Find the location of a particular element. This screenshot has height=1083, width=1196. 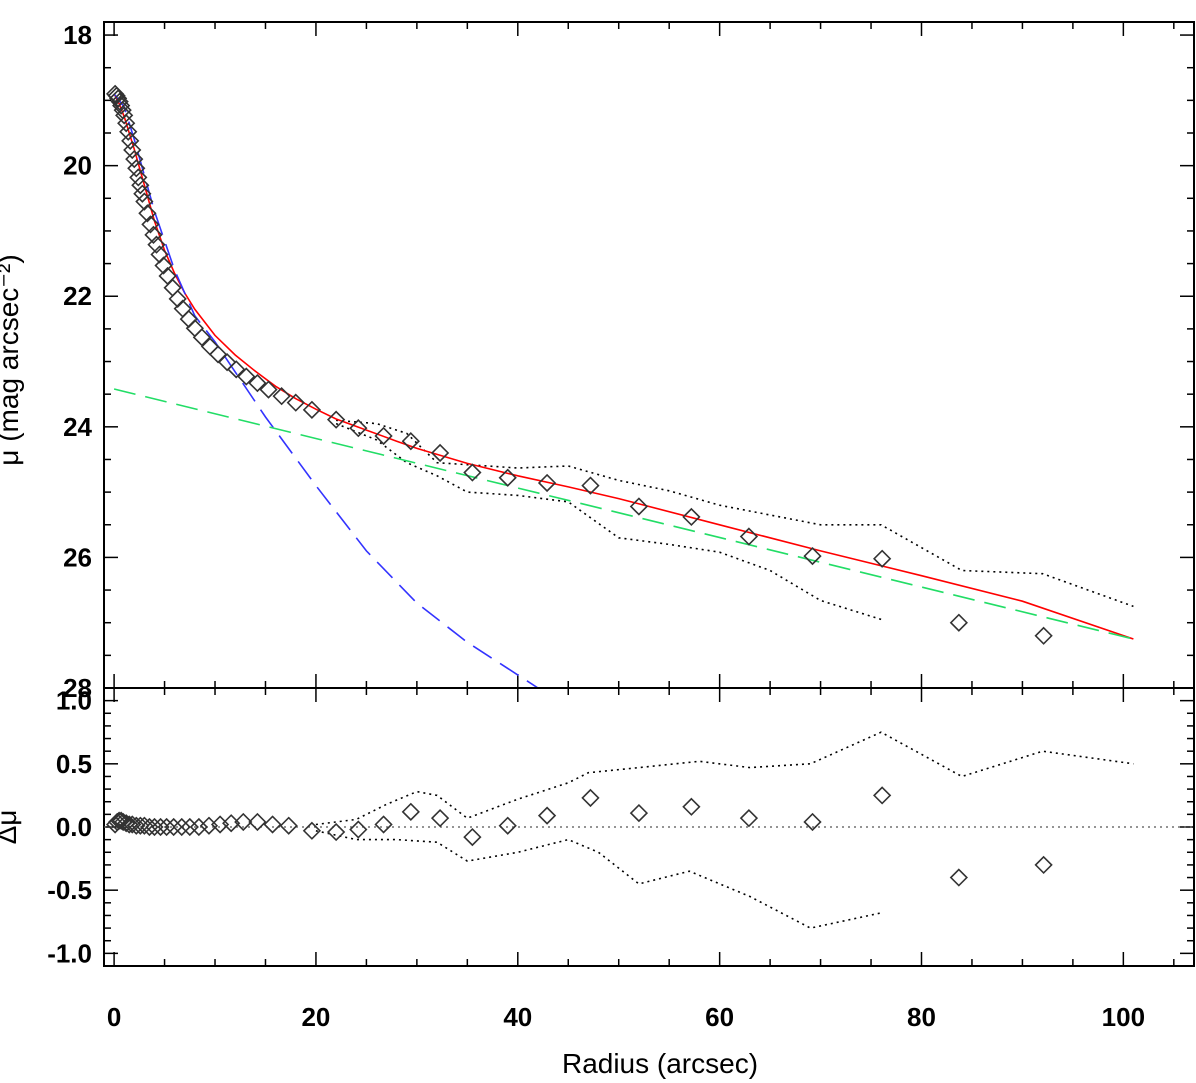

y-tick-label: 1.0 is located at coordinates (74, 701).